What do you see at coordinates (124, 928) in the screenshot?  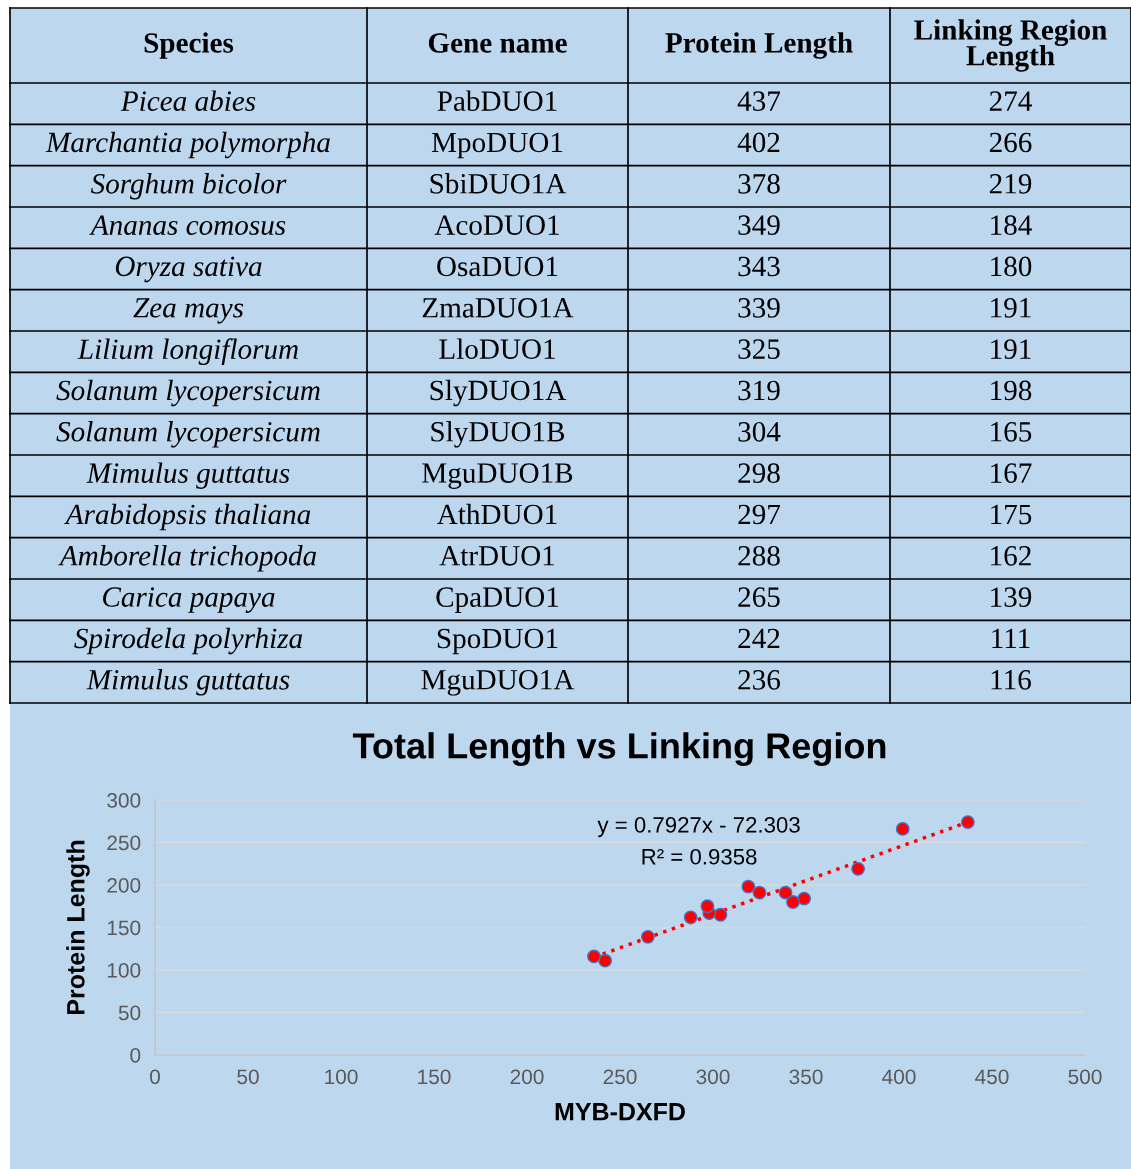 I see `y-tick-label: 150` at bounding box center [124, 928].